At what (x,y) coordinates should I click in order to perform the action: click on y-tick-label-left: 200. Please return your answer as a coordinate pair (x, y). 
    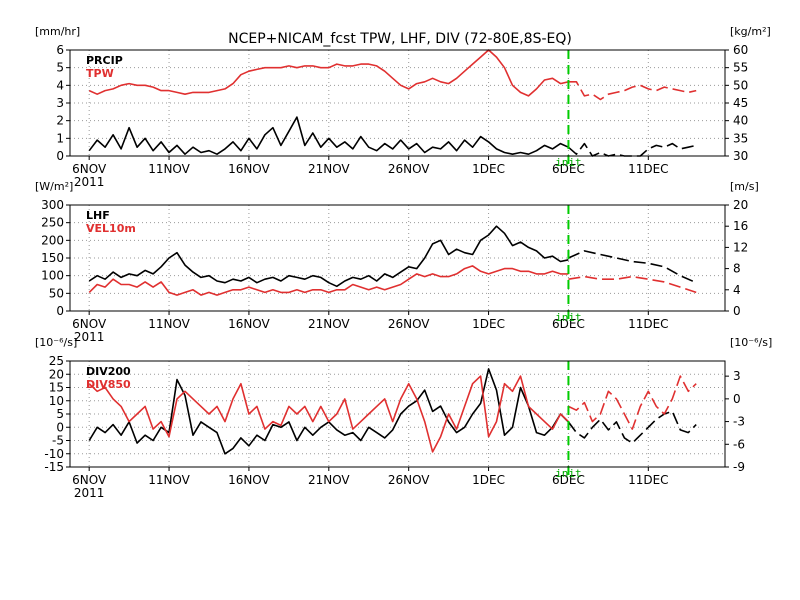
    Looking at the image, I should click on (52, 240).